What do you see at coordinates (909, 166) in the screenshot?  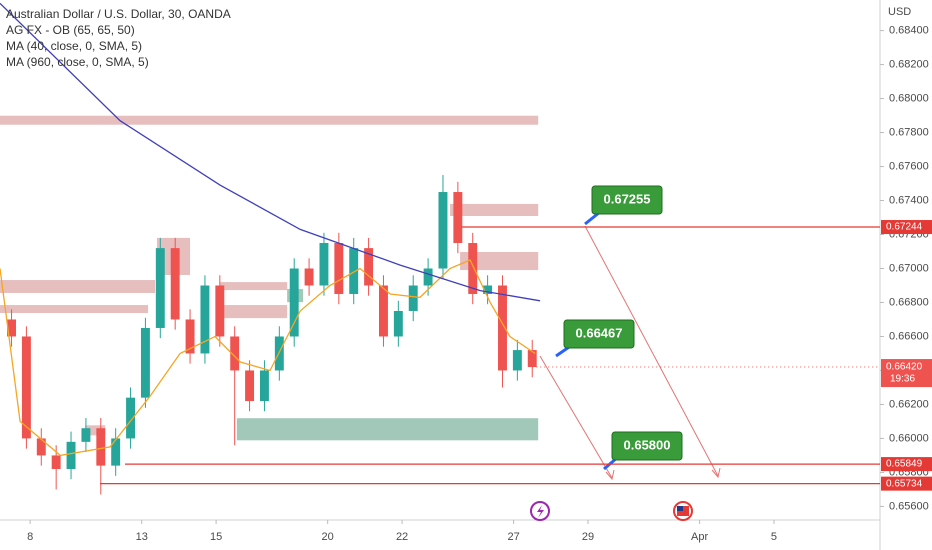 I see `y-tick-label: 0.67600` at bounding box center [909, 166].